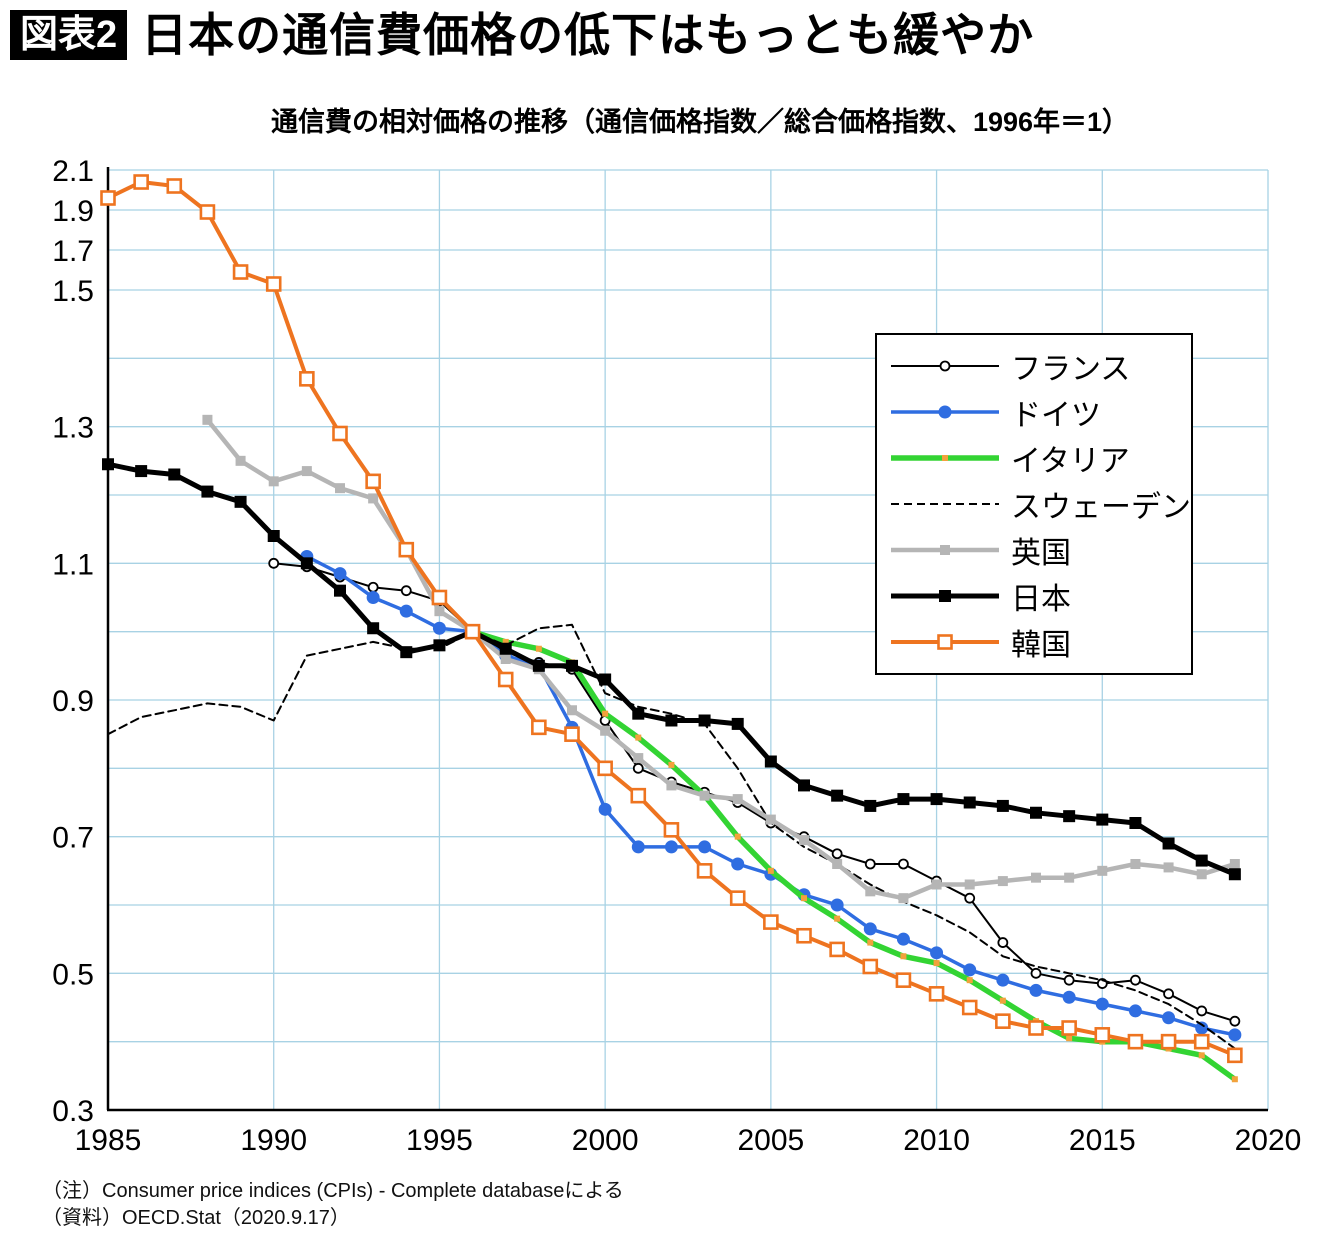  What do you see at coordinates (936, 1140) in the screenshot?
I see `x-tick-label: 2010` at bounding box center [936, 1140].